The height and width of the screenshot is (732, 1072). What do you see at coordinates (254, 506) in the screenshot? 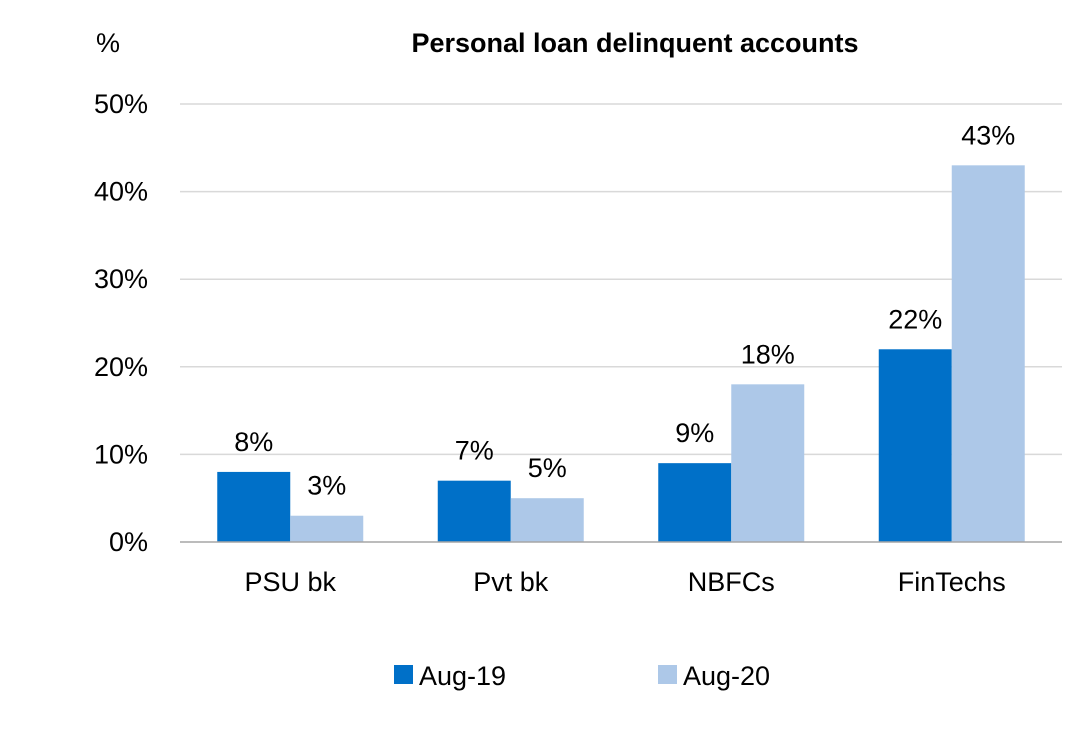
I see `bar-aug-19-psu-bk` at bounding box center [254, 506].